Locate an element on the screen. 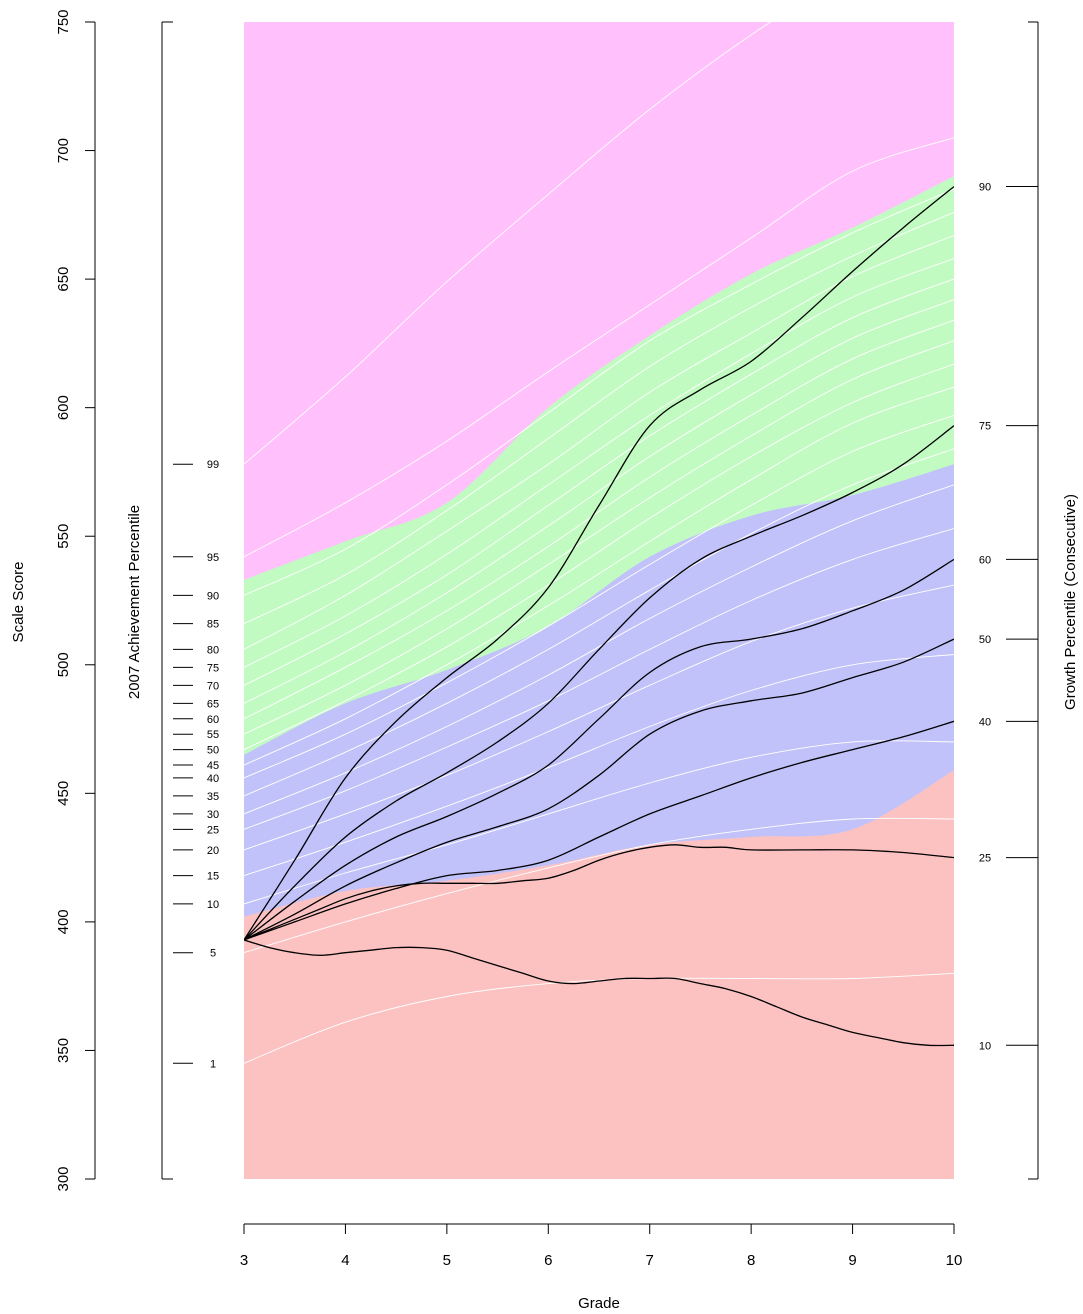 This screenshot has height=1314, width=1083. y-tick-label: 550 is located at coordinates (63, 536).